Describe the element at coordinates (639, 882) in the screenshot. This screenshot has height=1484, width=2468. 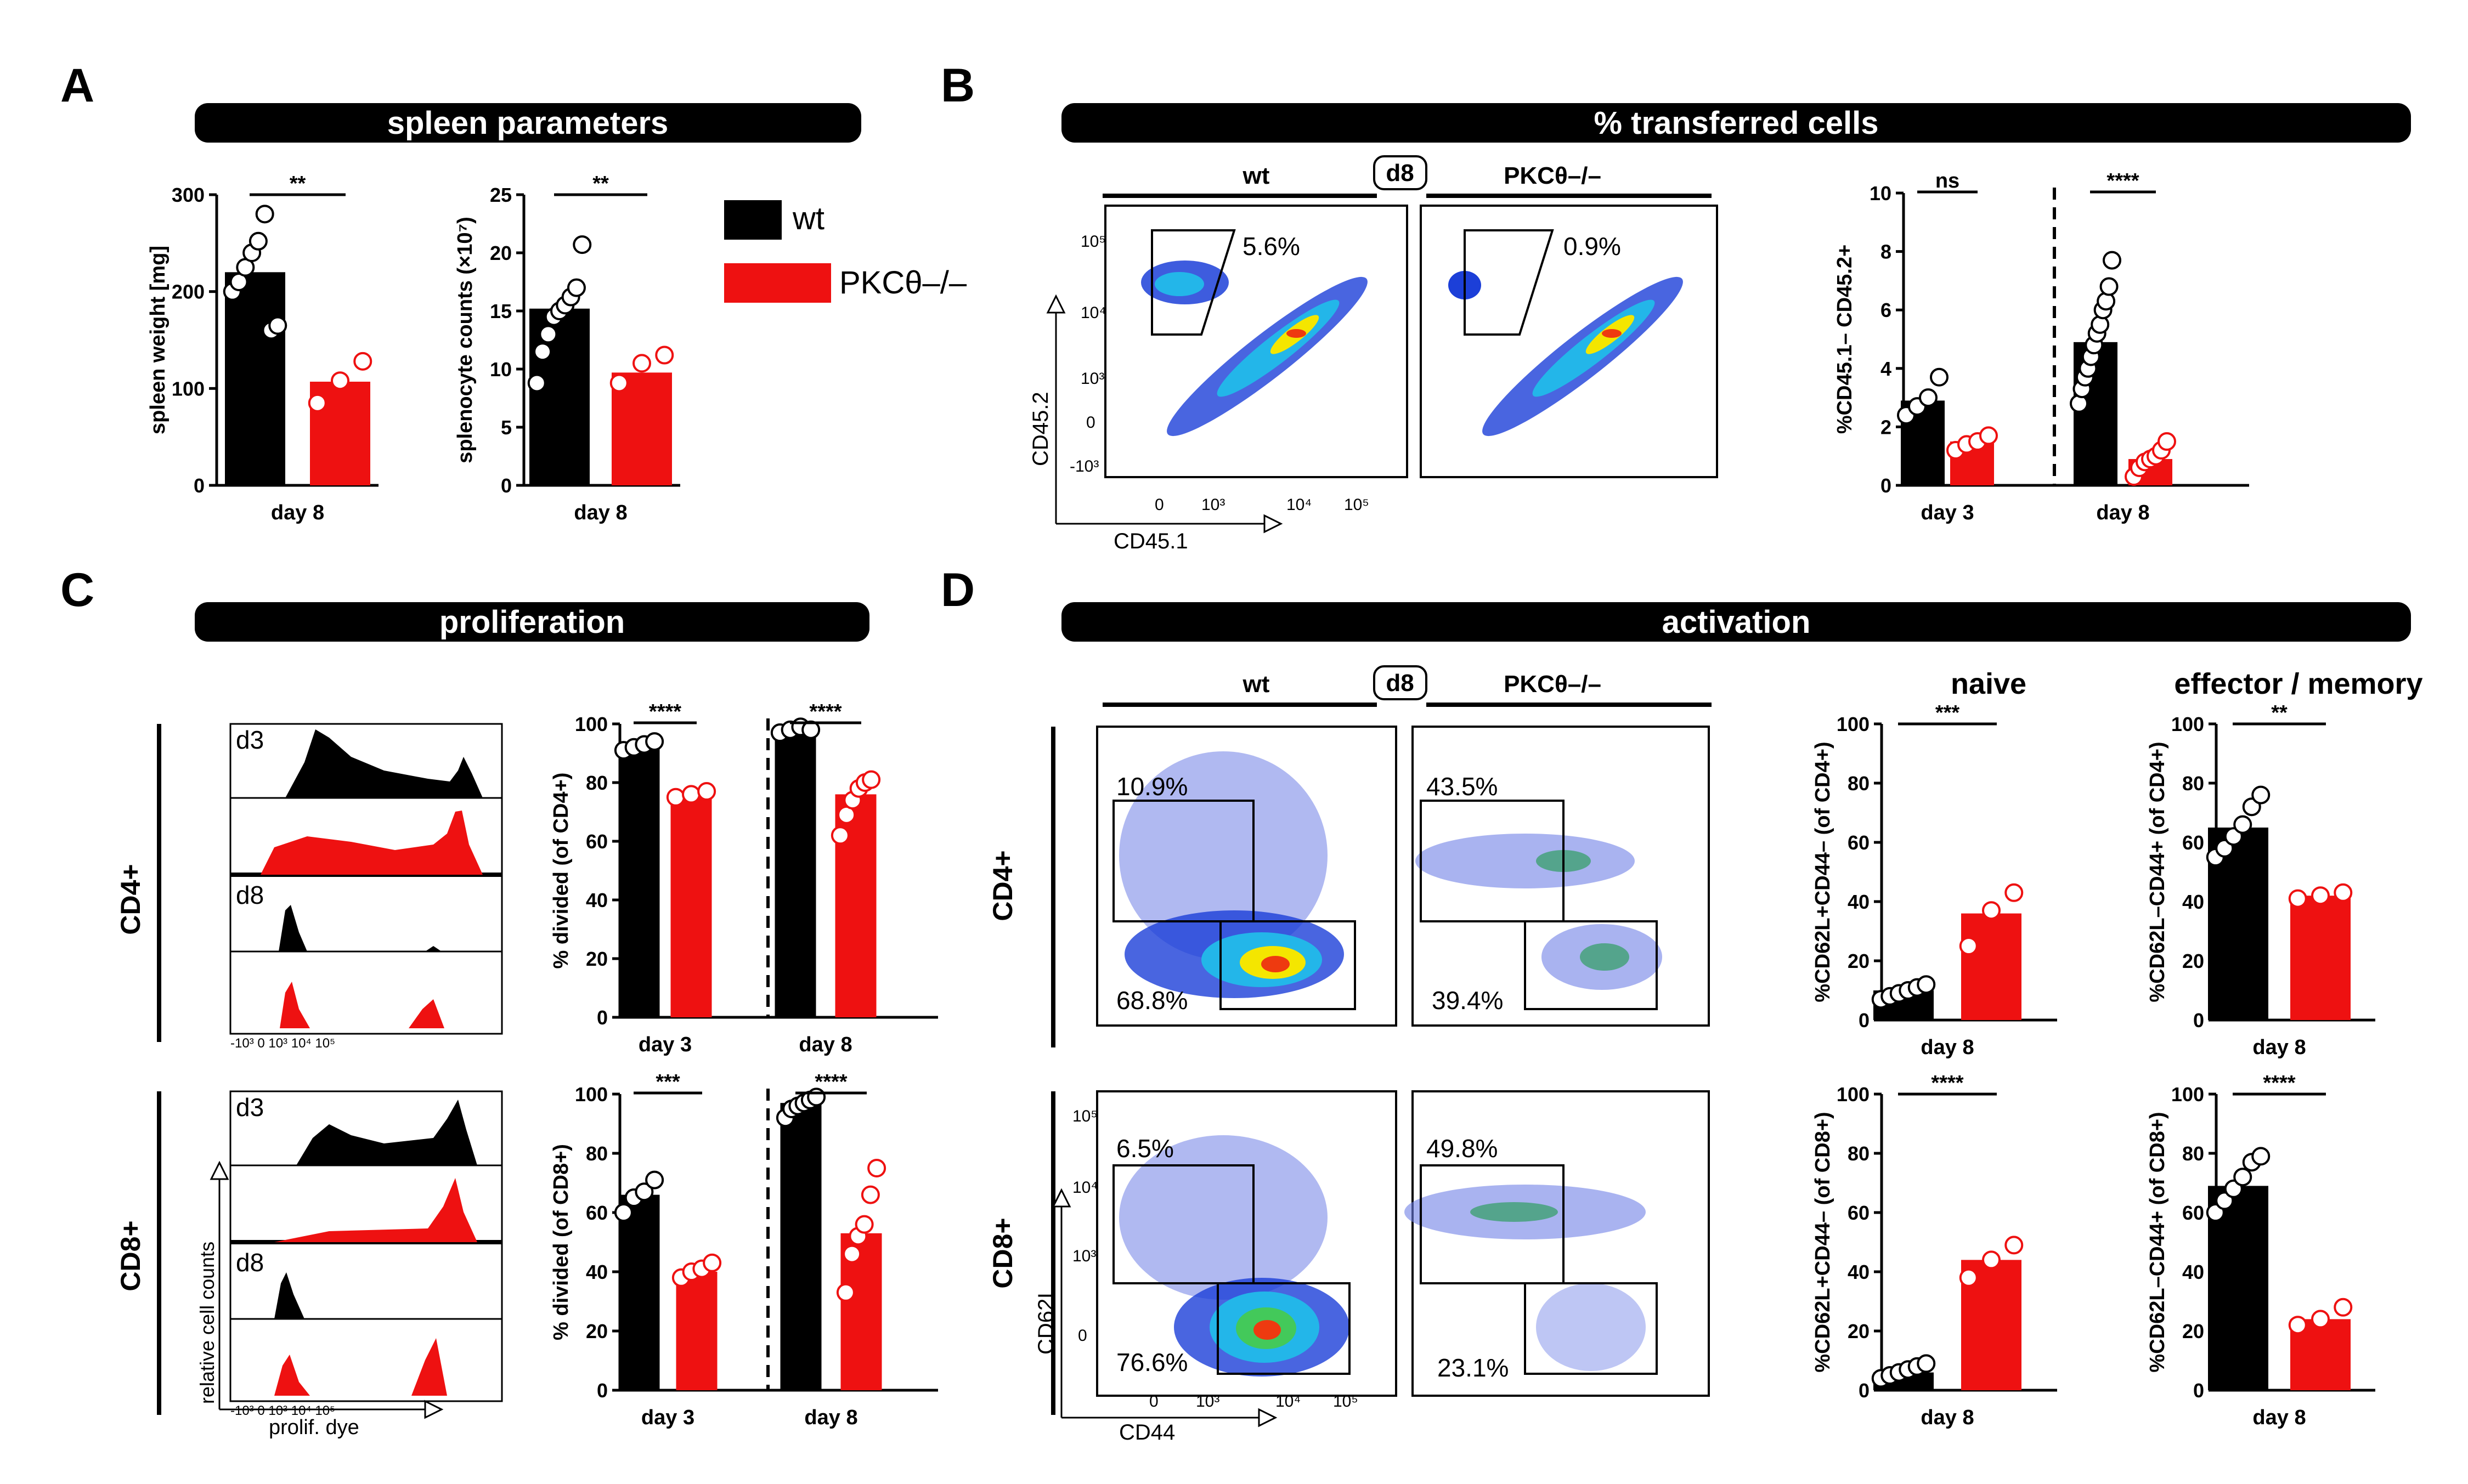
I see `bar-wt` at that location.